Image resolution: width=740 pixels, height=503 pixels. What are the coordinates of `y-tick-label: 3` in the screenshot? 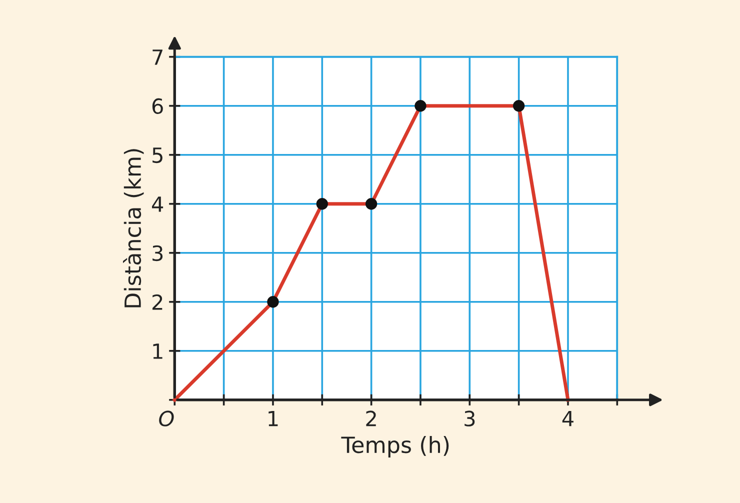 It's located at (157, 253).